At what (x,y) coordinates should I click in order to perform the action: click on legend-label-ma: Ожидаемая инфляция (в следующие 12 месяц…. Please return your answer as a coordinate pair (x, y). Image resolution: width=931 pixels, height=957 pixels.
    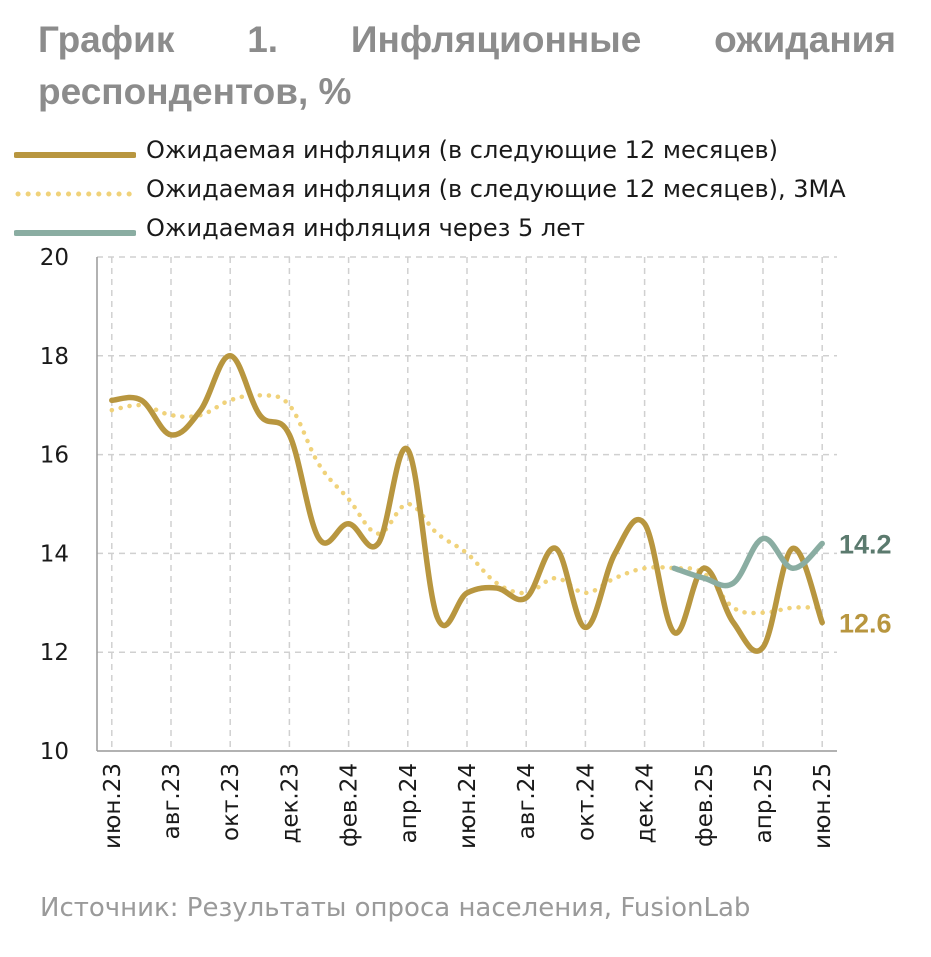
    Looking at the image, I should click on (496, 188).